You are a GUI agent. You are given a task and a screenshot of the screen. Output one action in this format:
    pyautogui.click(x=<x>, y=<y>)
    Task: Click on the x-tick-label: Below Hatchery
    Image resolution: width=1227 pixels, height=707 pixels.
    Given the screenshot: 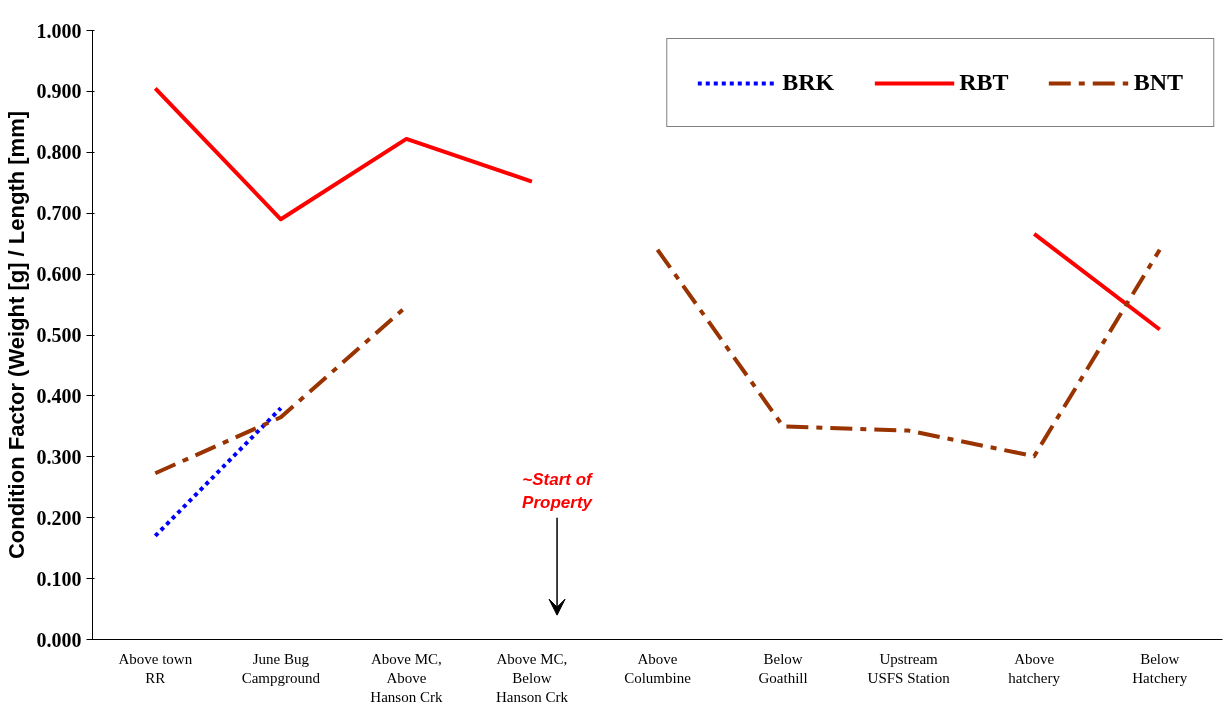 What is the action you would take?
    pyautogui.click(x=1160, y=668)
    